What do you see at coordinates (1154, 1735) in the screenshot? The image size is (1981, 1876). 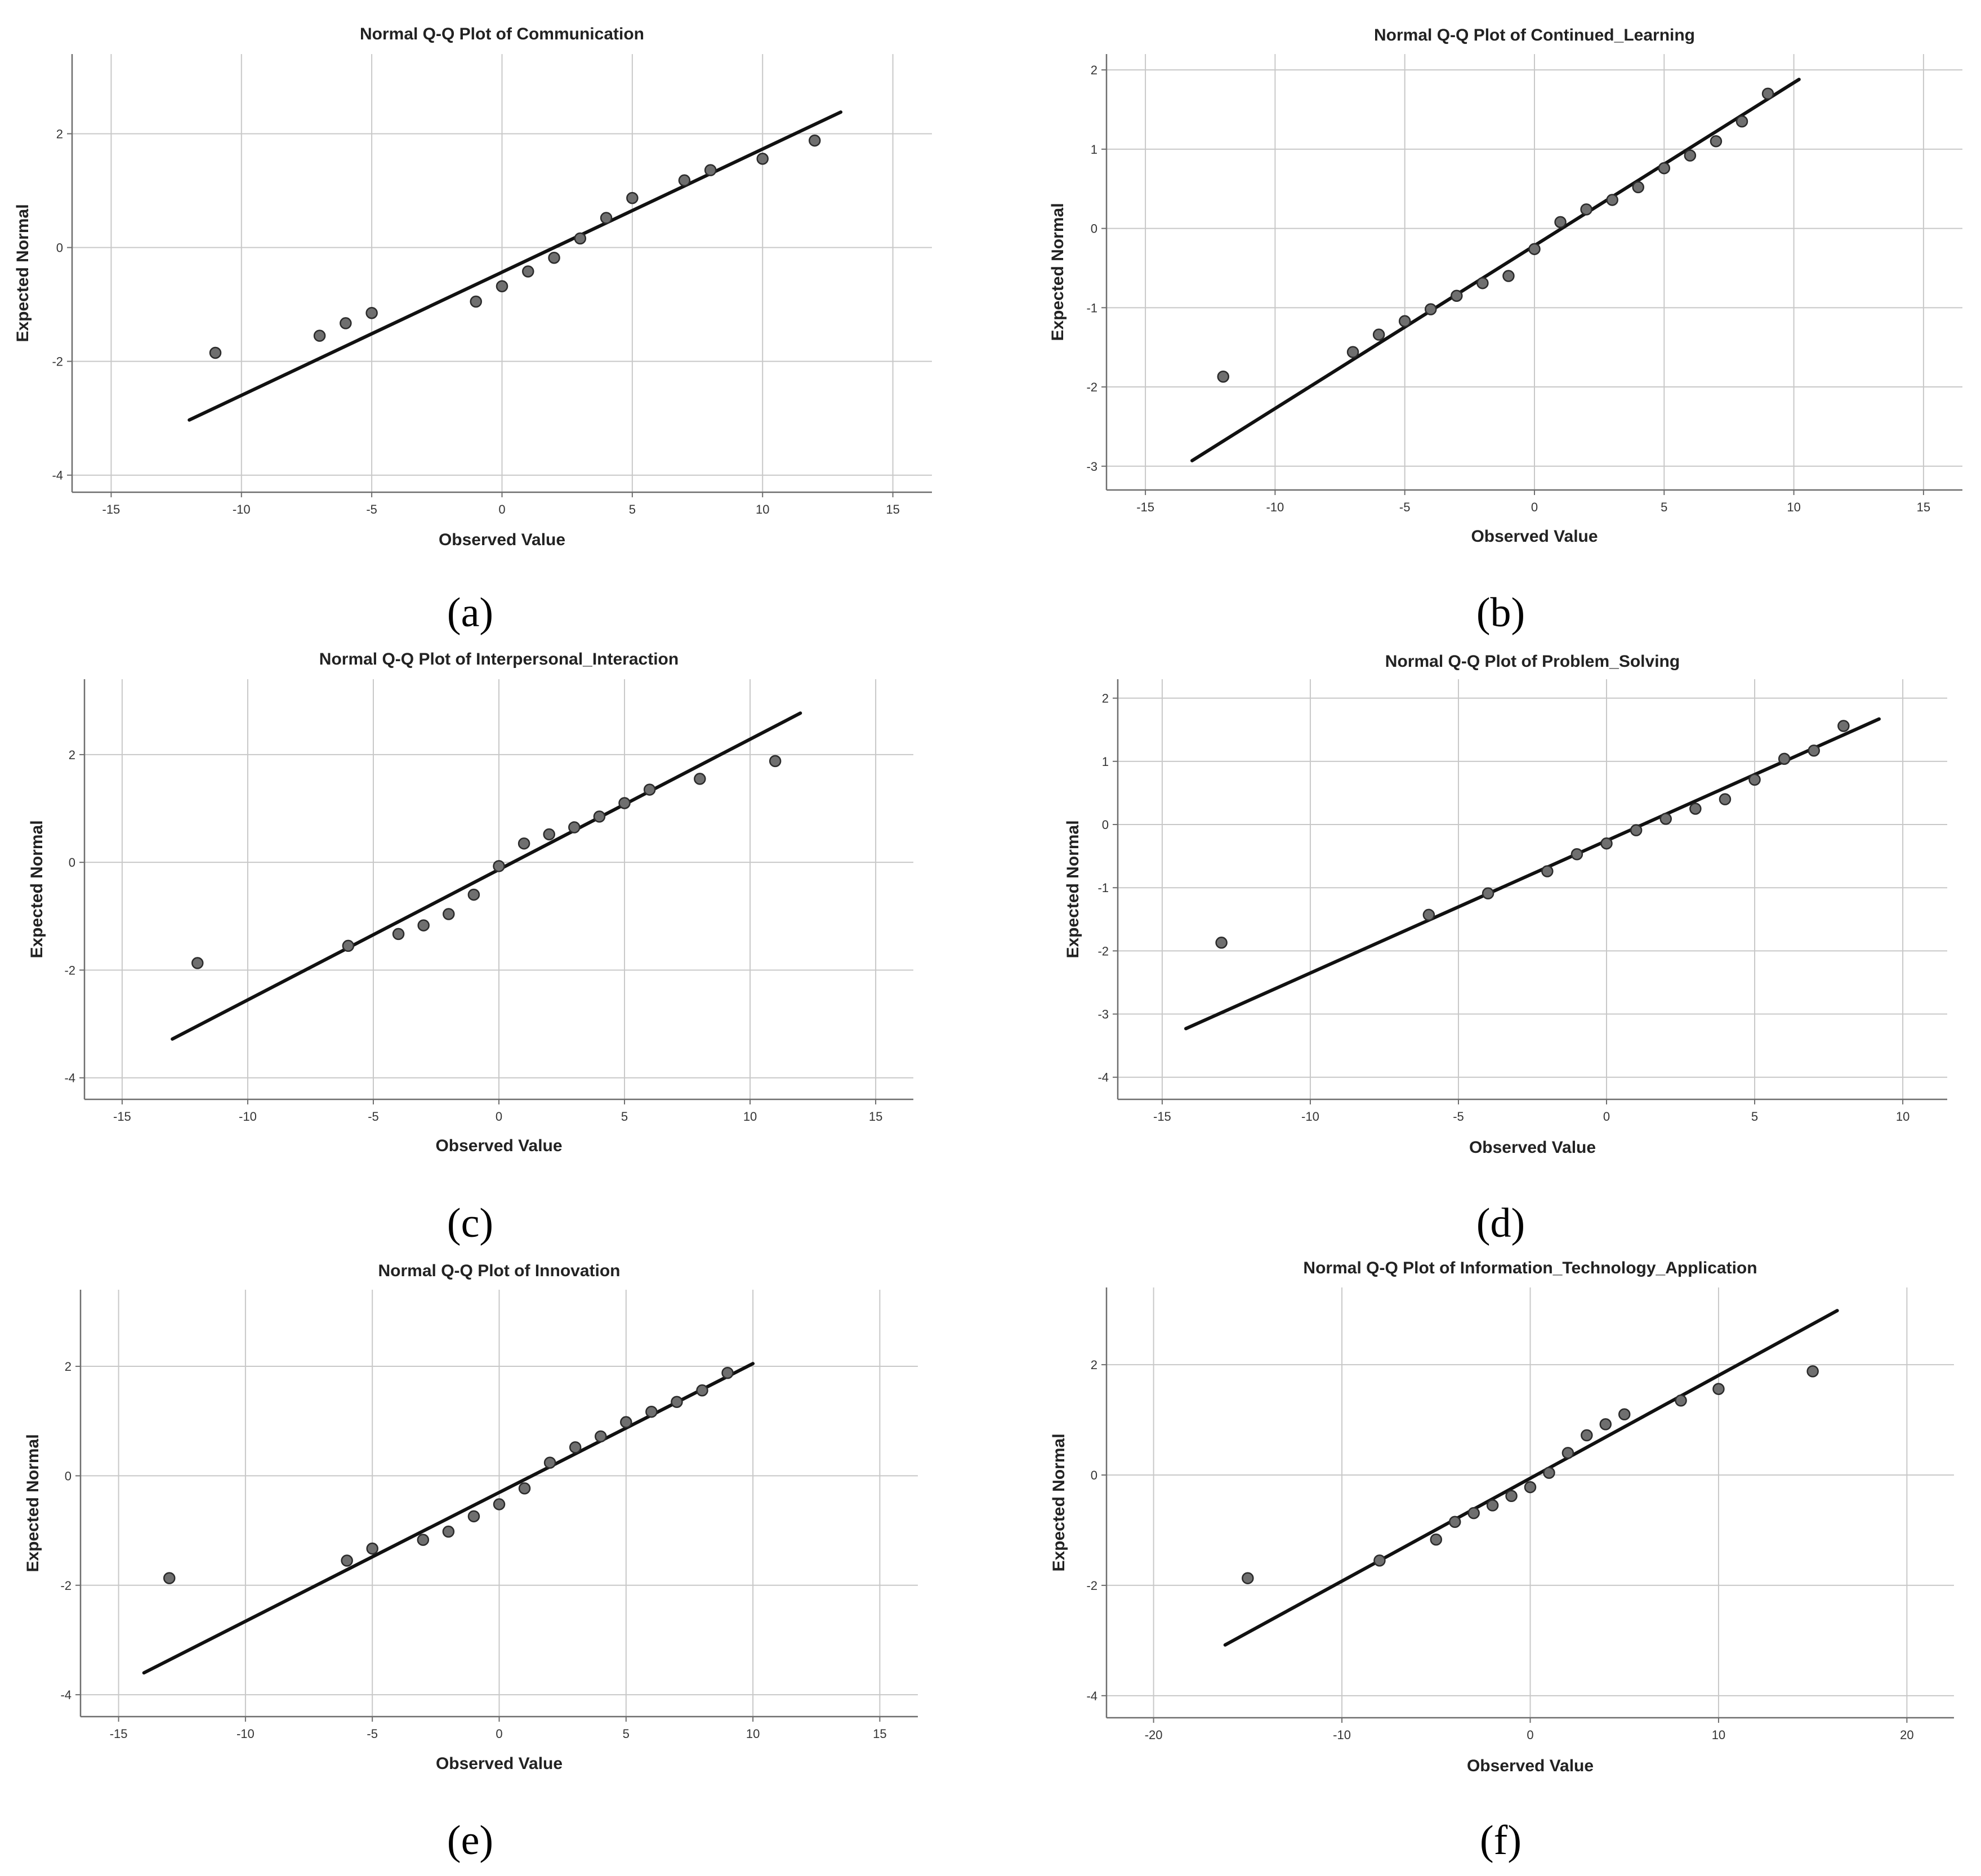 I see `x-tick-label: -20` at bounding box center [1154, 1735].